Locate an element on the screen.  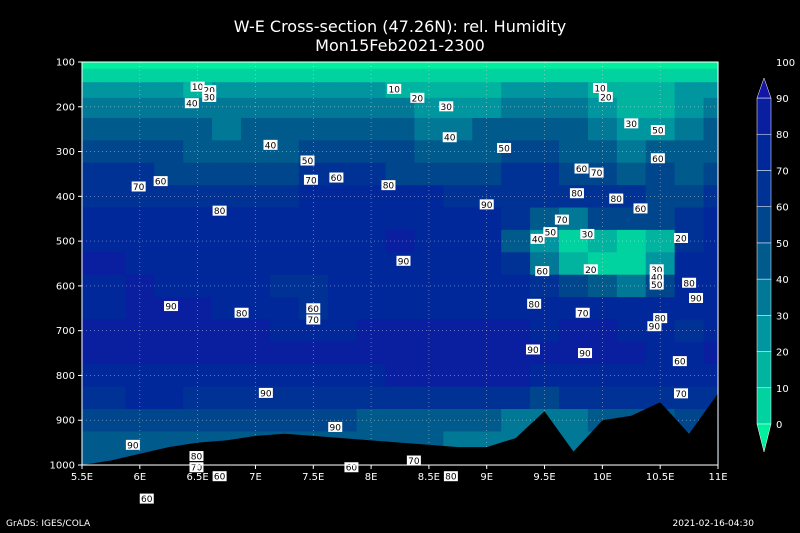
contour-label: 60 is located at coordinates (352, 469).